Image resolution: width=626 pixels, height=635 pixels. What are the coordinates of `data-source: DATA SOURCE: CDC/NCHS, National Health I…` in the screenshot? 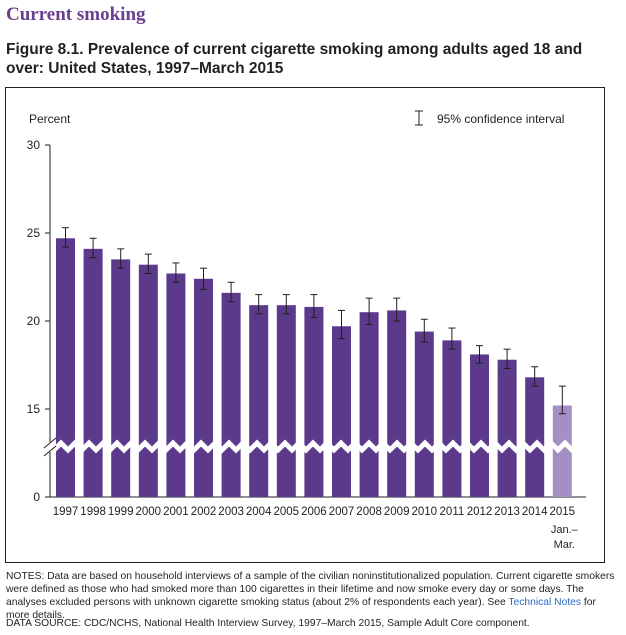 It's located at (268, 623).